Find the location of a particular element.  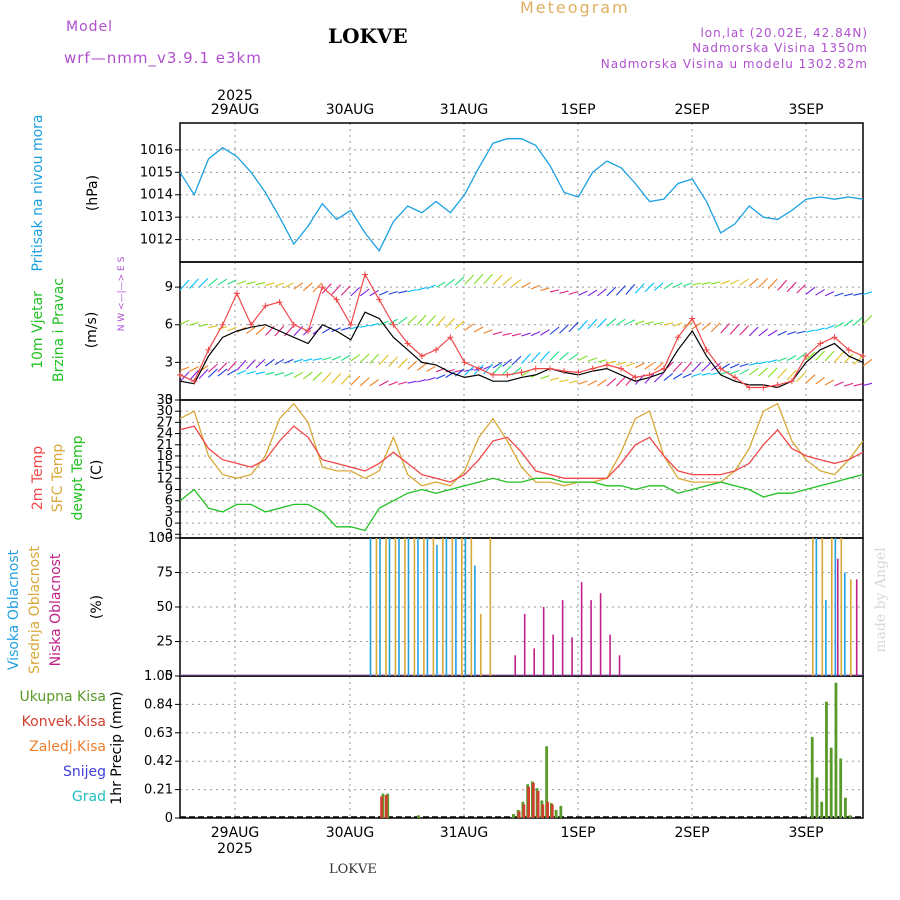

y-tick-label: 1013 is located at coordinates (156, 217).